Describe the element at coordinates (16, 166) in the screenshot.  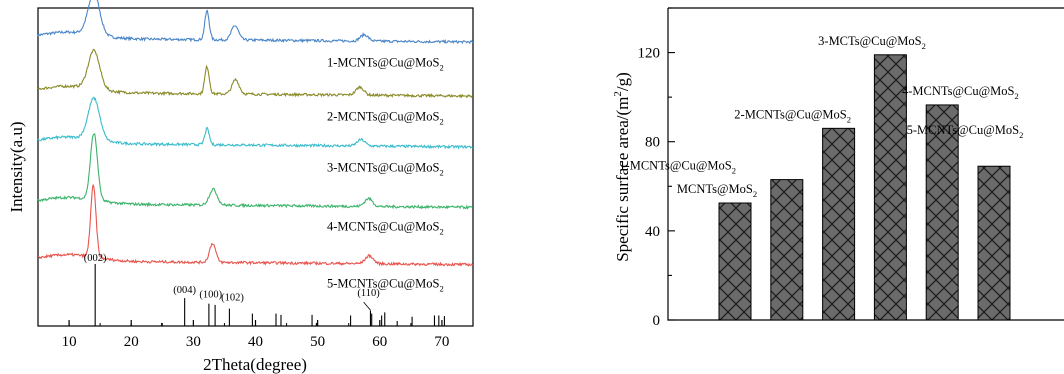
I see `xrd-y-axis-title: Intensity(a.u)` at that location.